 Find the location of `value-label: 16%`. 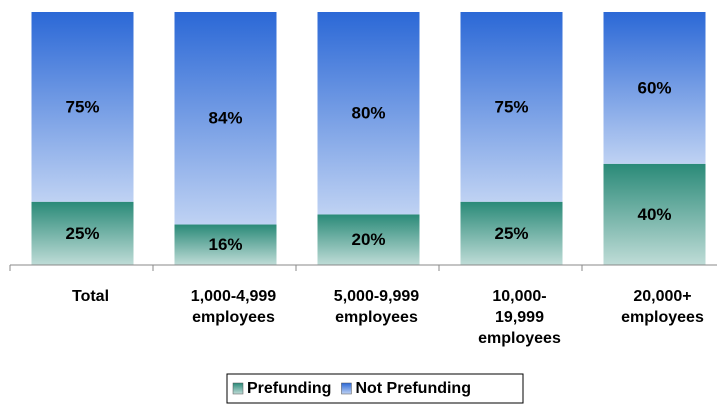

value-label: 16% is located at coordinates (225, 244).